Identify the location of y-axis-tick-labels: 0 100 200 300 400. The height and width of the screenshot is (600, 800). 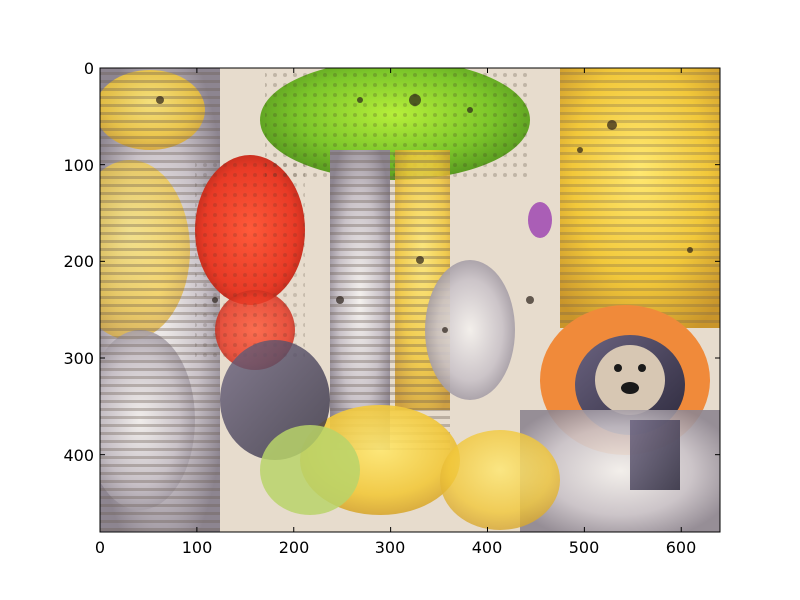
(78, 262).